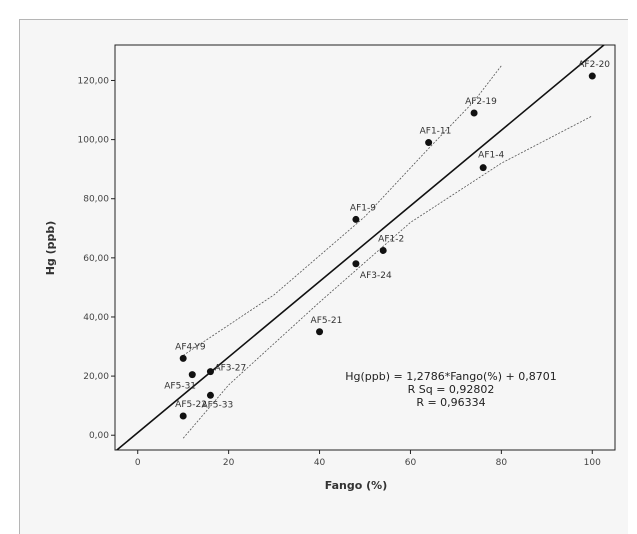  Describe the element at coordinates (594, 65) in the screenshot. I see `data-point-label: AF2-20` at that location.